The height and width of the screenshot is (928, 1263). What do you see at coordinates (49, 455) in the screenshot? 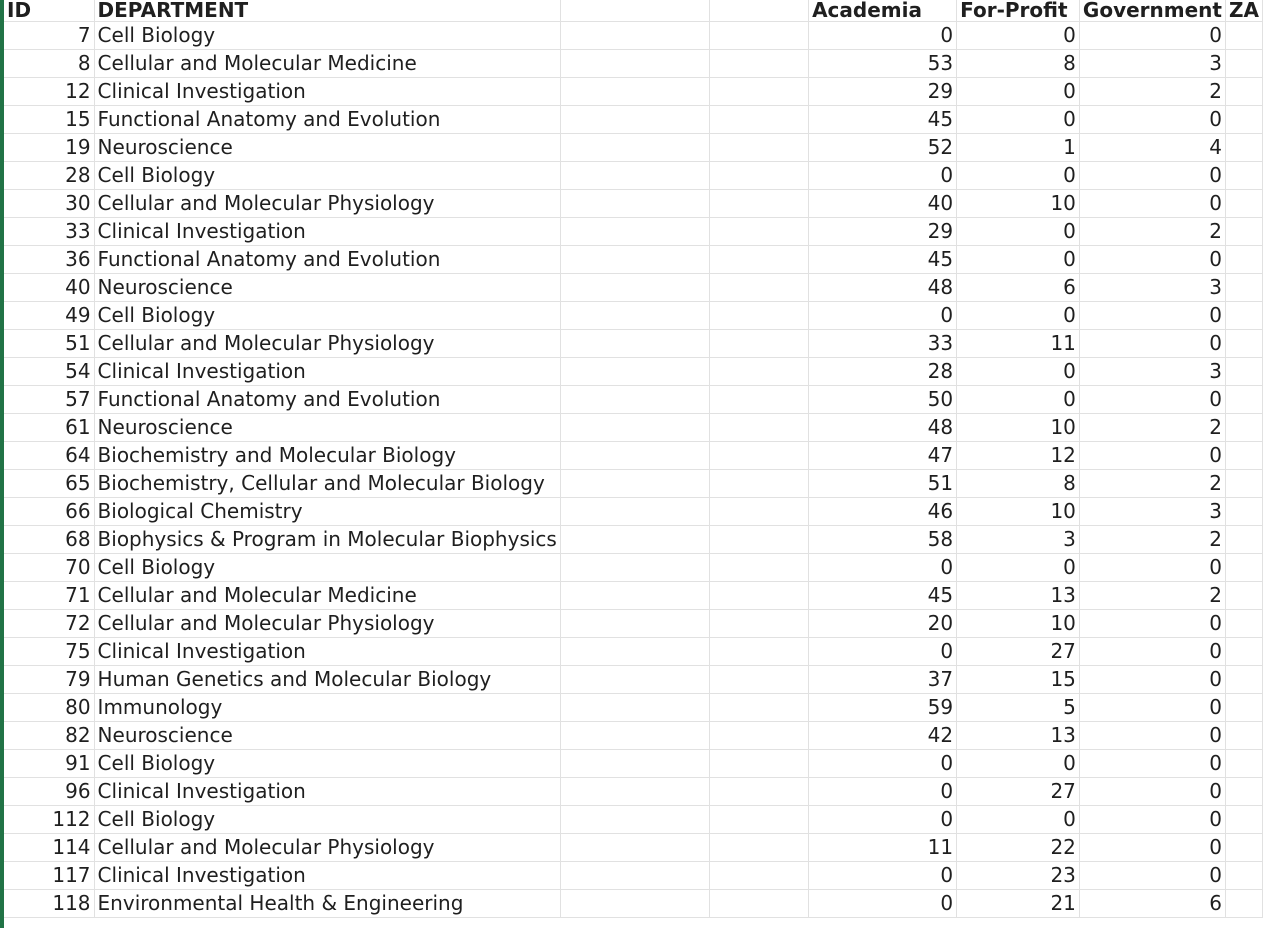
I see `cell-id: 64` at bounding box center [49, 455].